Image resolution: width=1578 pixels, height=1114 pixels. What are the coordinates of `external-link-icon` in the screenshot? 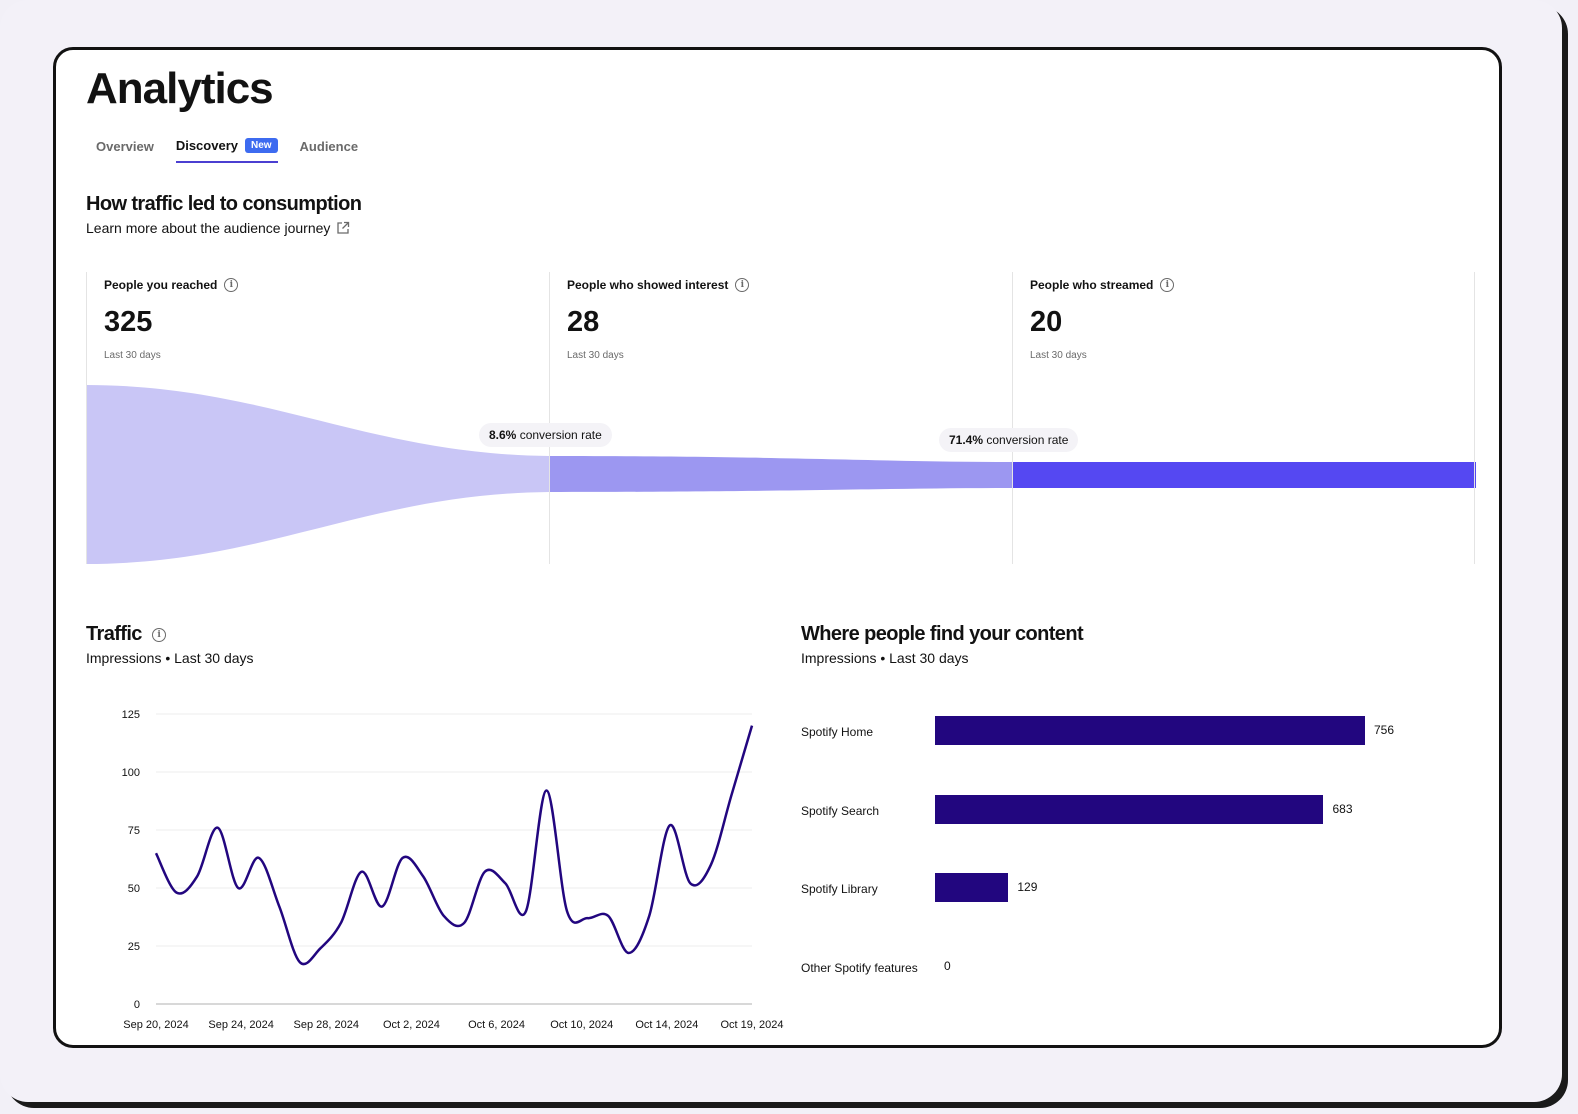 It's located at (343, 227).